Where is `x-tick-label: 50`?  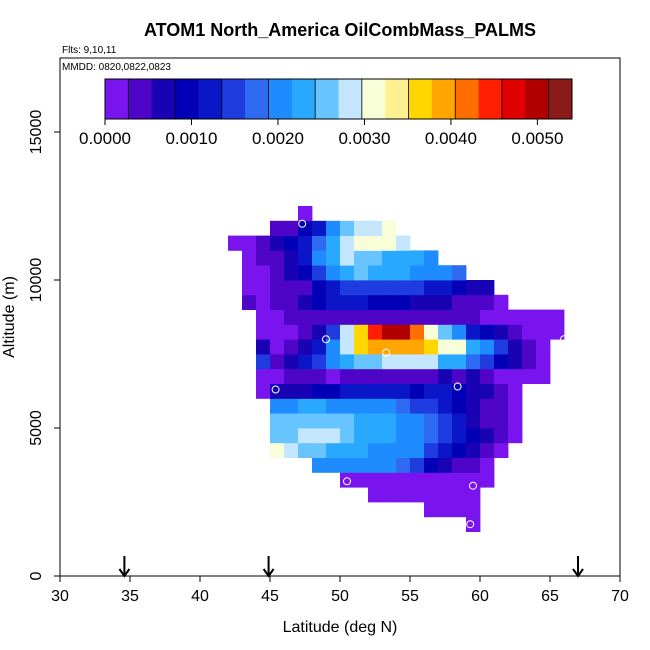 x-tick-label: 50 is located at coordinates (340, 596).